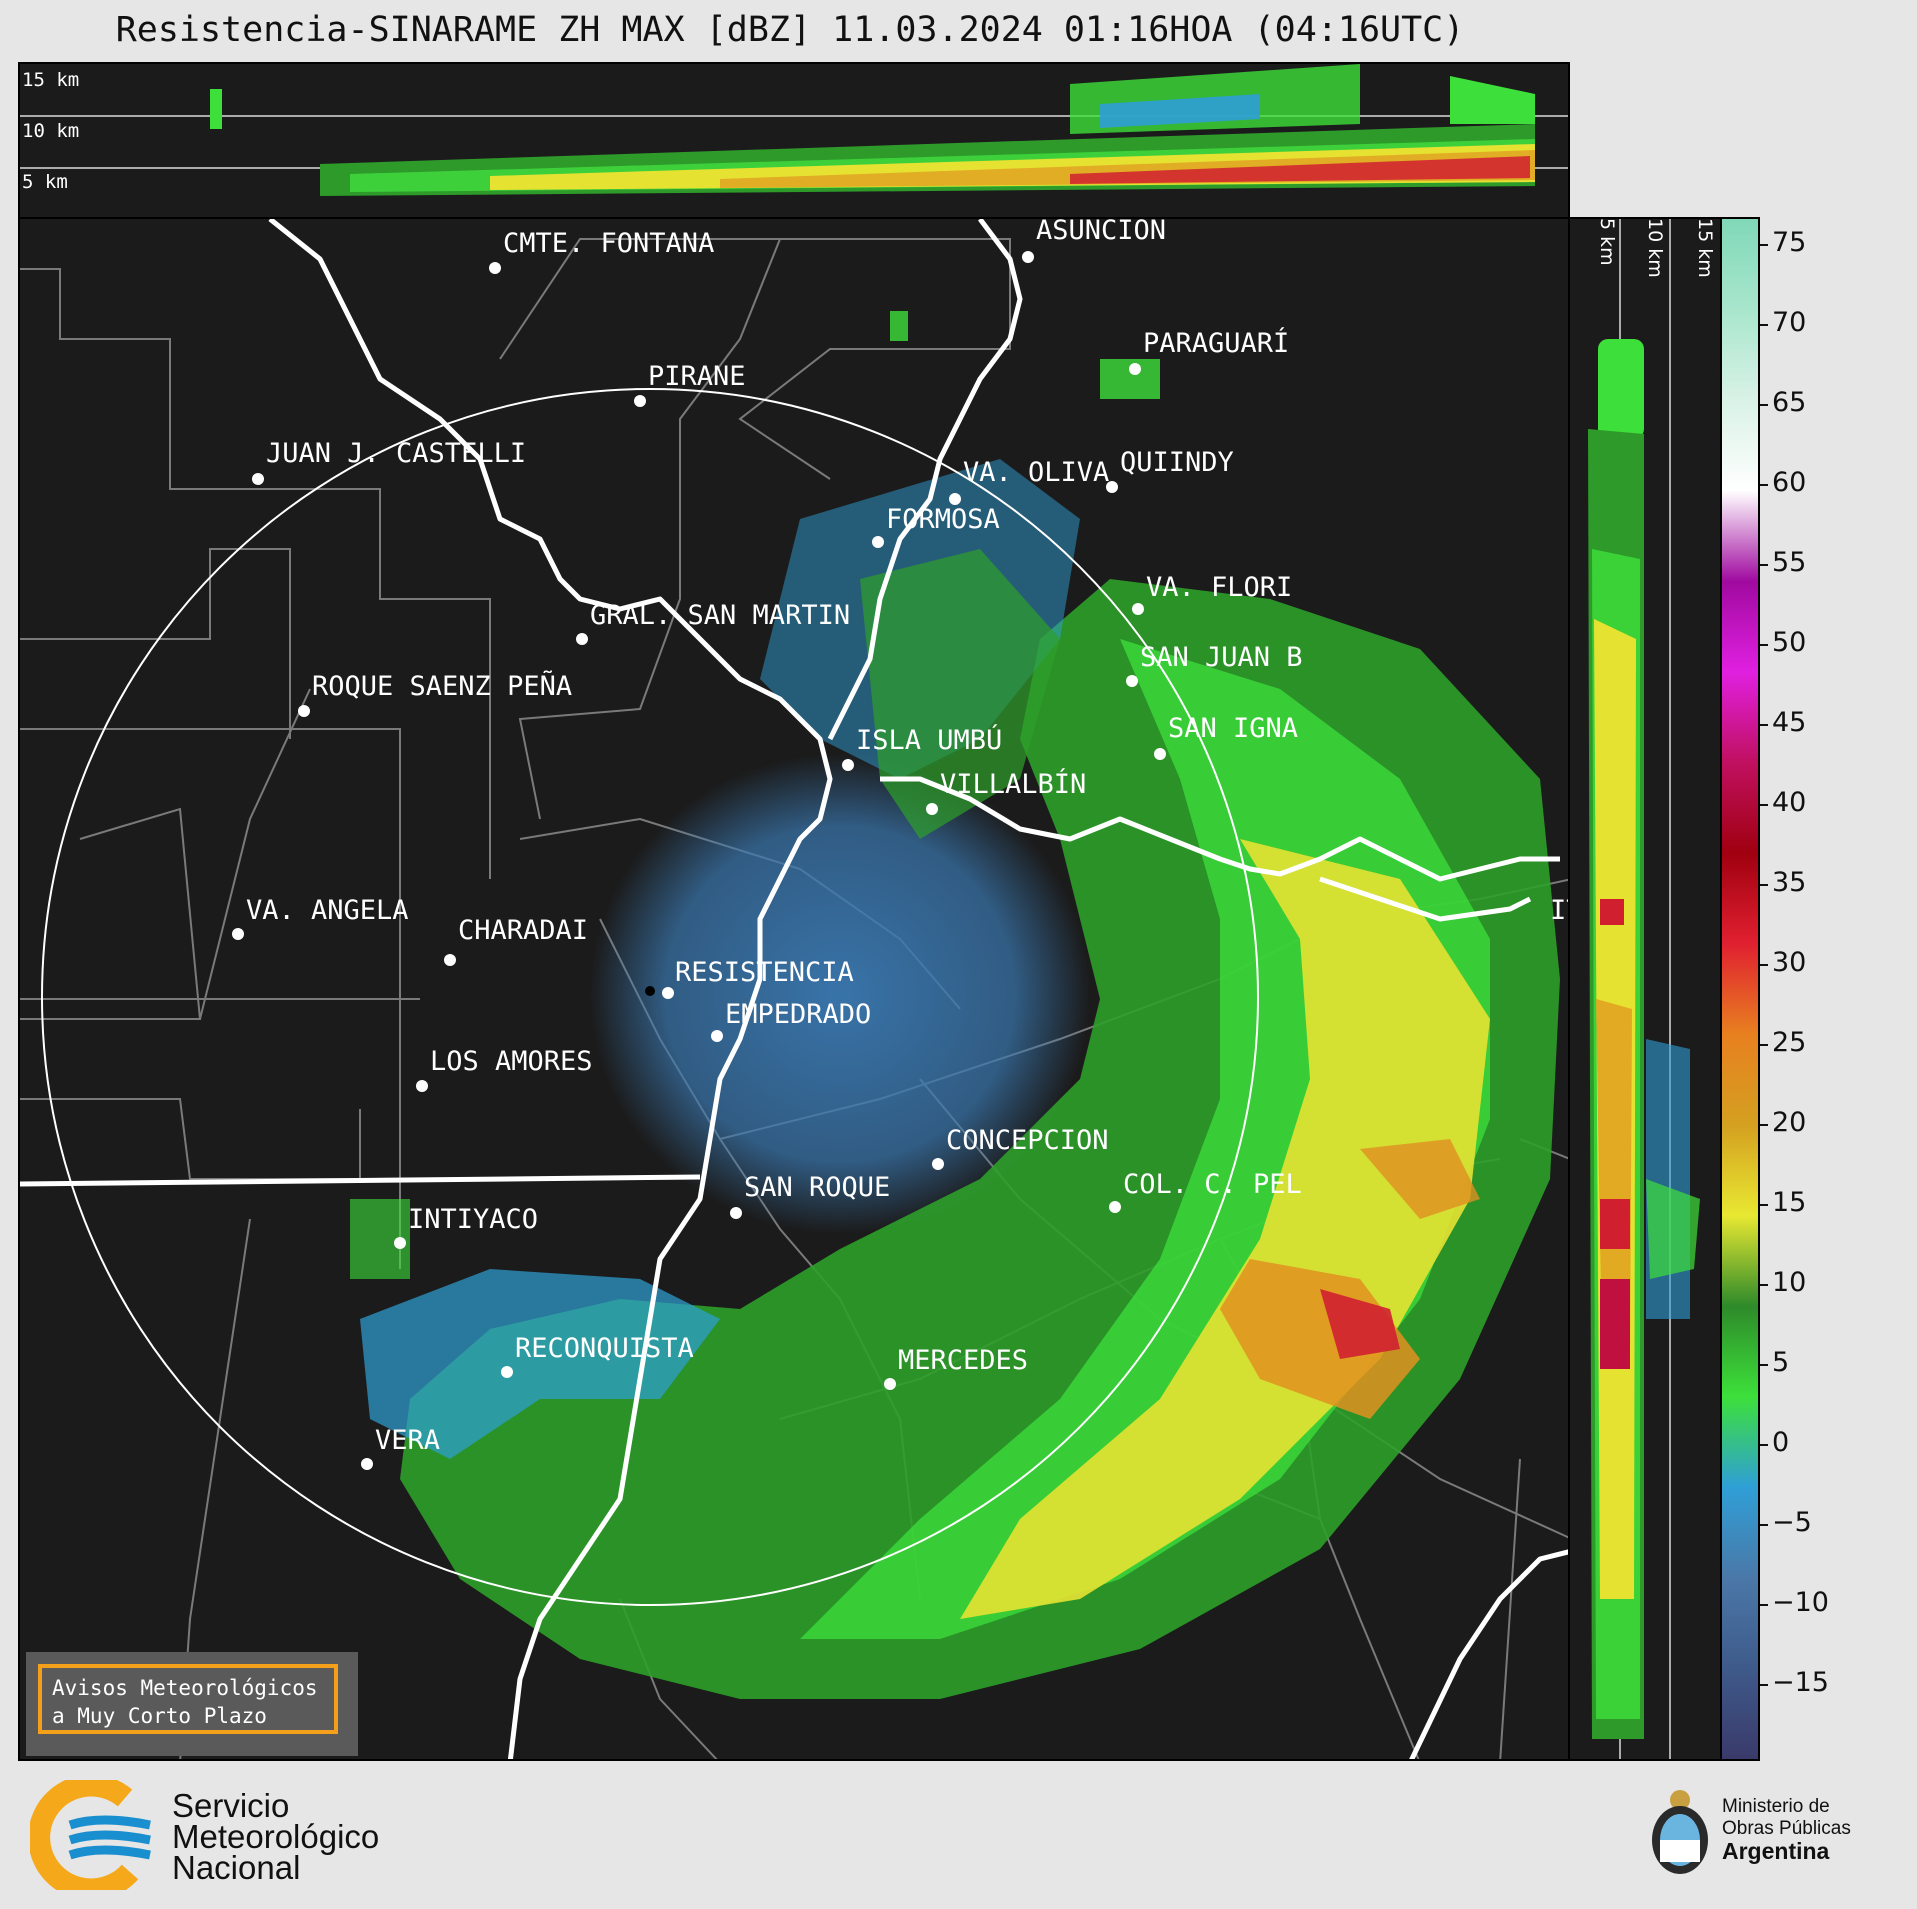  Describe the element at coordinates (1216, 343) in the screenshot. I see `city-label-paraguari: PARAGUARÍ` at that location.